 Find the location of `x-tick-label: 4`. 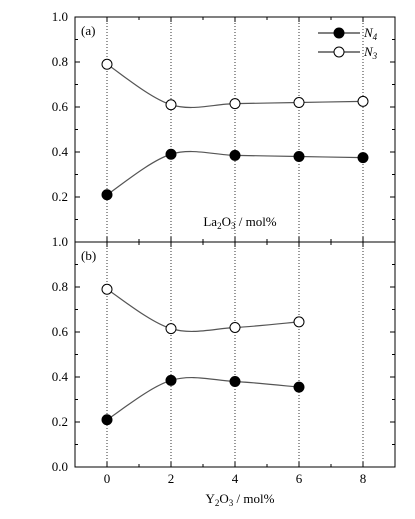

x-tick-label: 4 is located at coordinates (235, 478).